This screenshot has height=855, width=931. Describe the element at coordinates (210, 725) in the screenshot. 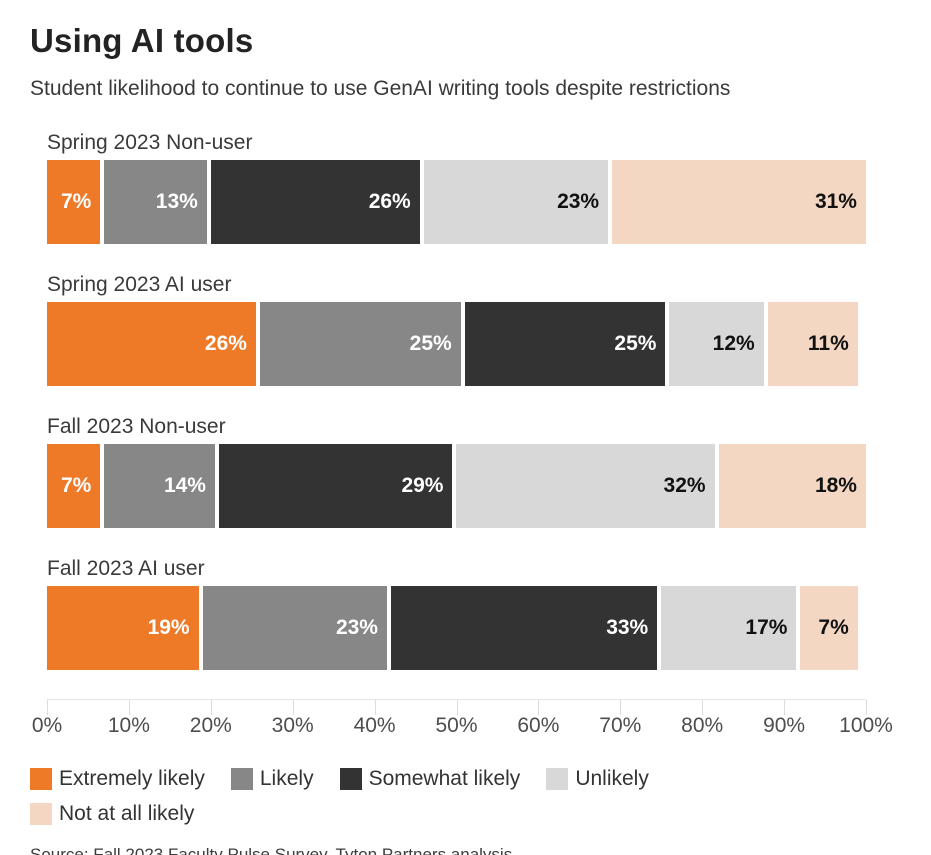

I see `axis-tick-label: 20%` at that location.